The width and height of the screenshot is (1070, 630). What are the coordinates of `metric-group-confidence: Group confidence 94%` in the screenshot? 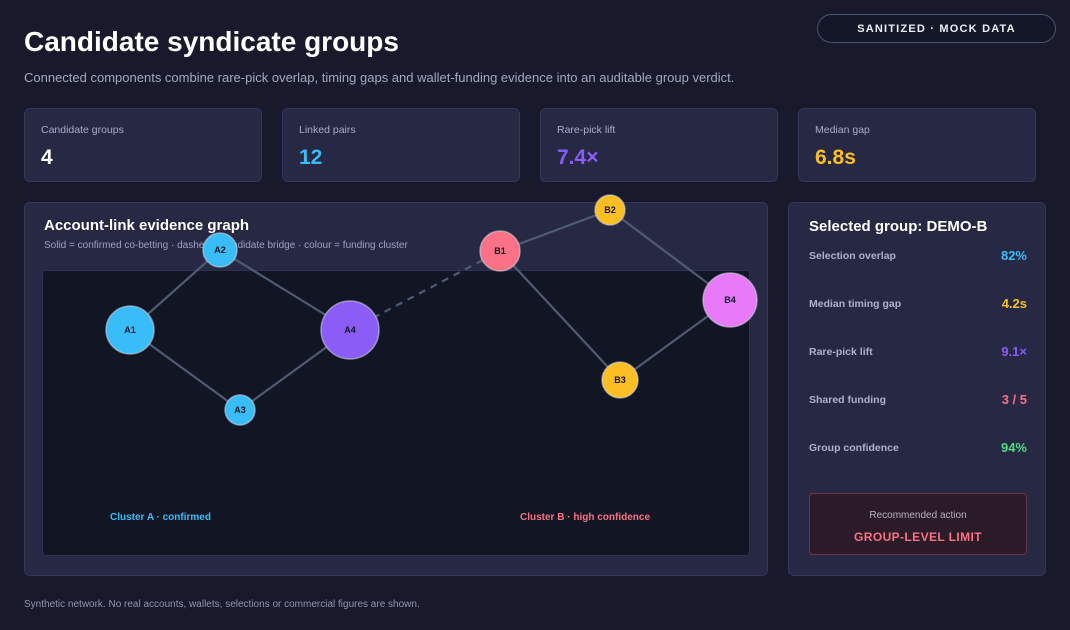 It's located at (918, 448).